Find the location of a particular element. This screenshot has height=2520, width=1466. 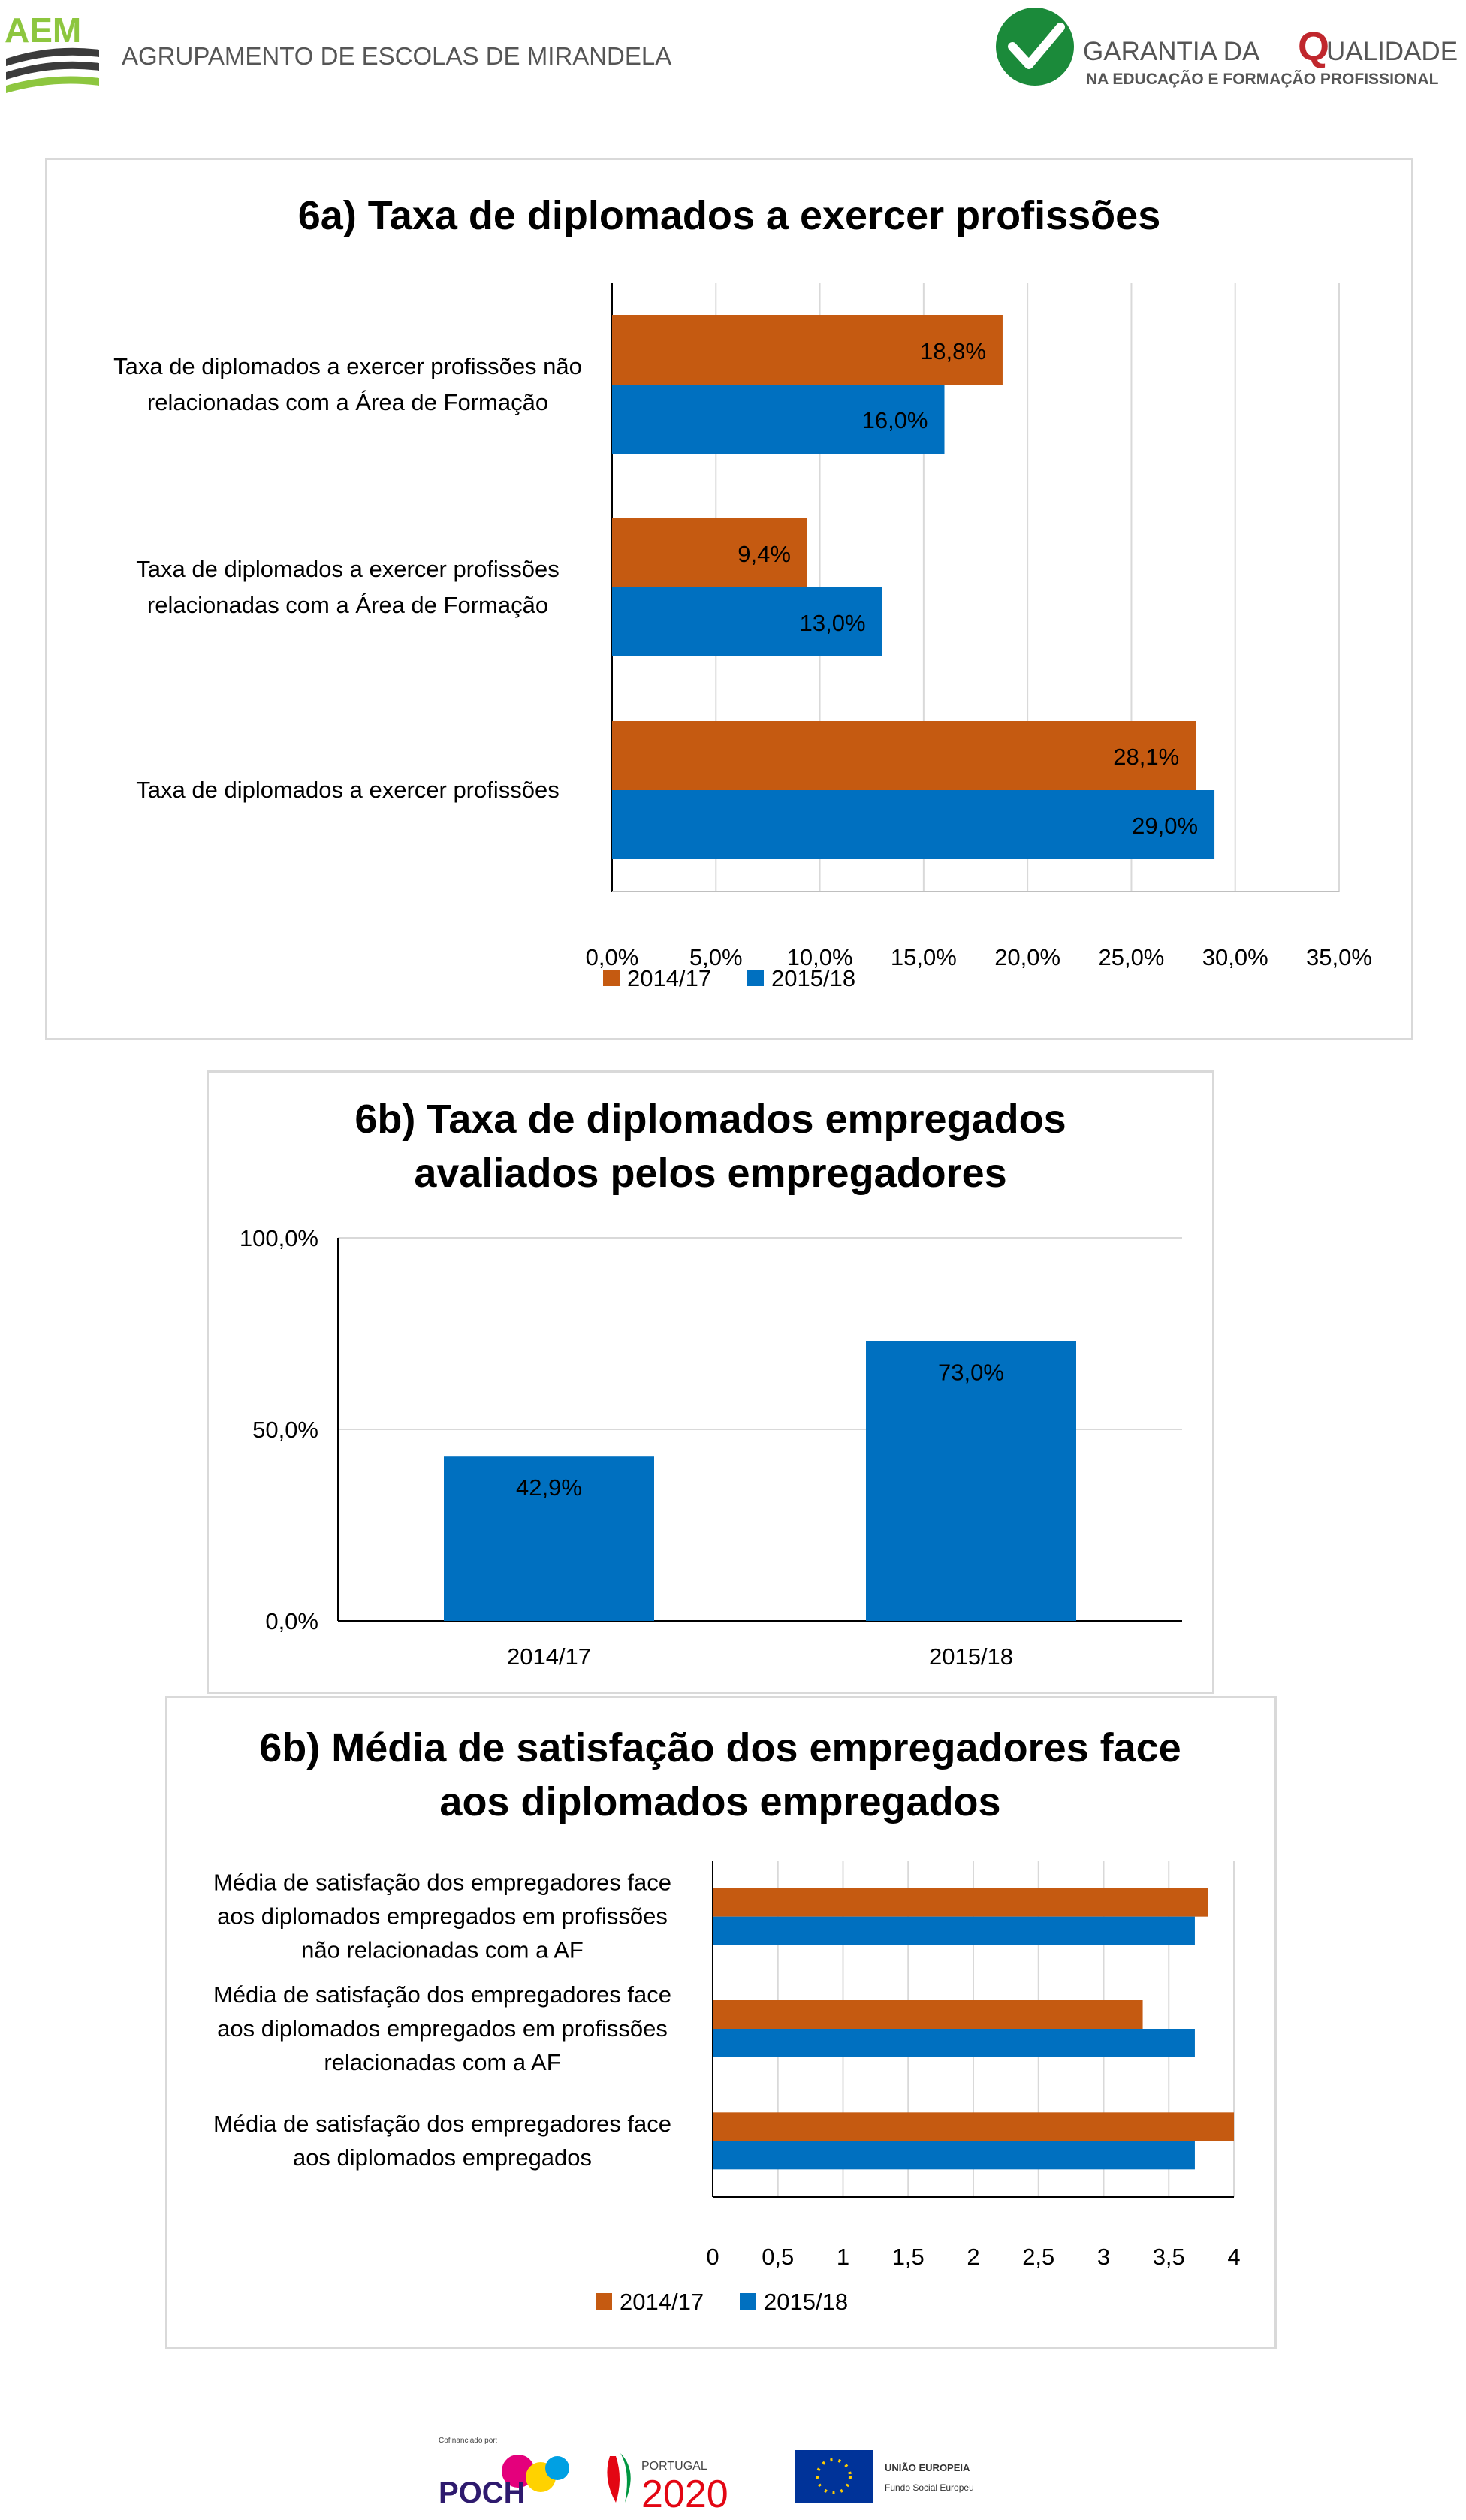

quality-line1b: UALIDADE is located at coordinates (1392, 51).